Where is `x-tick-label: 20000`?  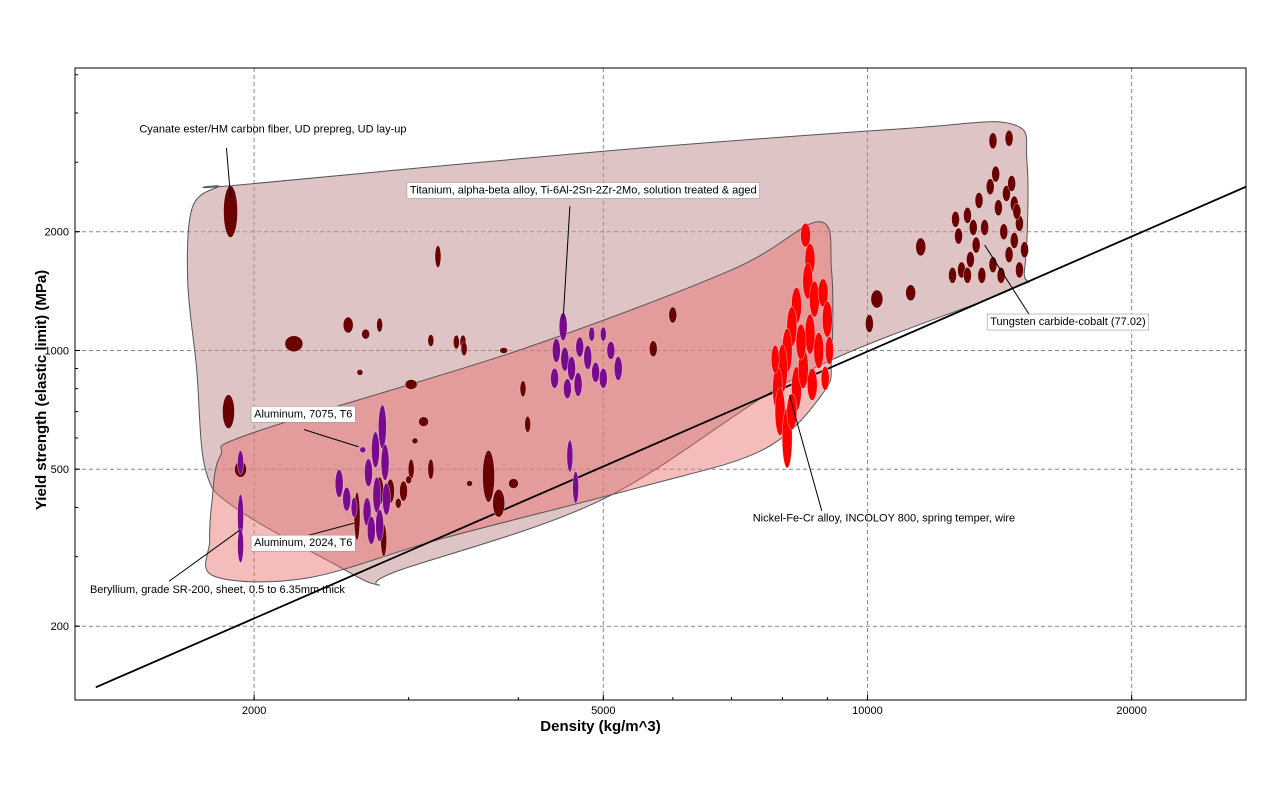 x-tick-label: 20000 is located at coordinates (1131, 711).